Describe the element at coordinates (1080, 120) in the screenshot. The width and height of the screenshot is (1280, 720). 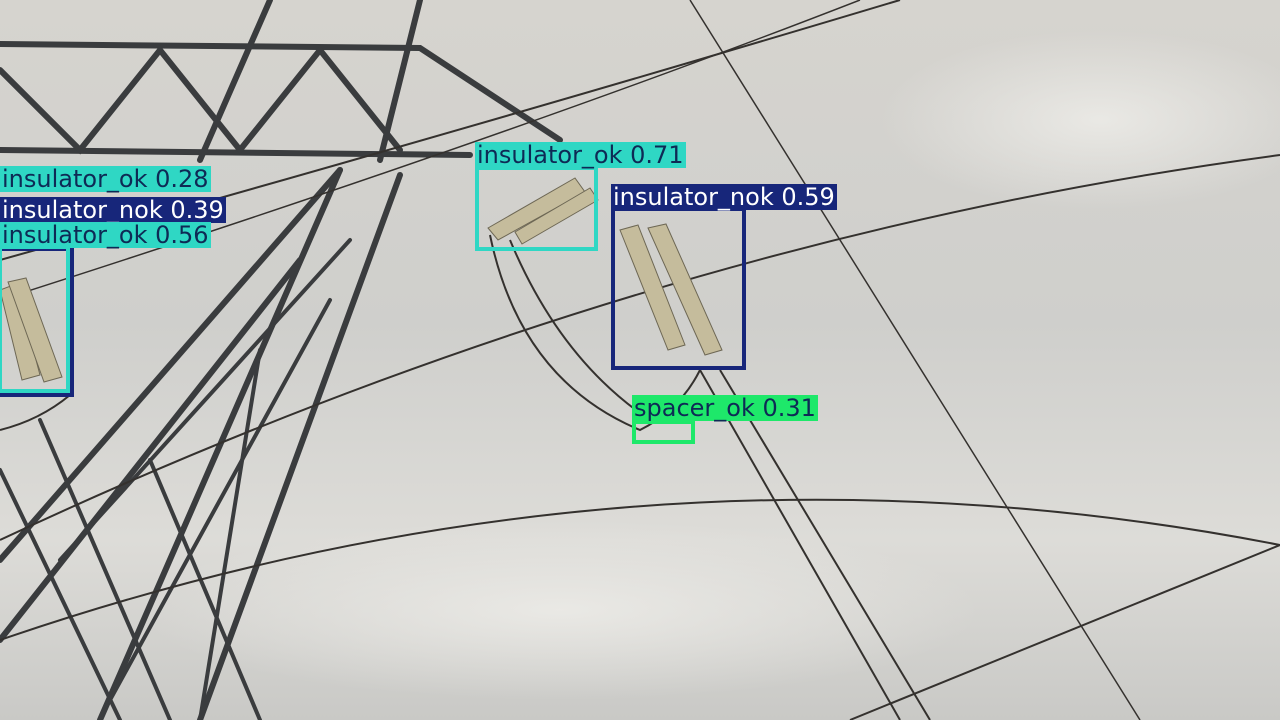
I see `cloud` at that location.